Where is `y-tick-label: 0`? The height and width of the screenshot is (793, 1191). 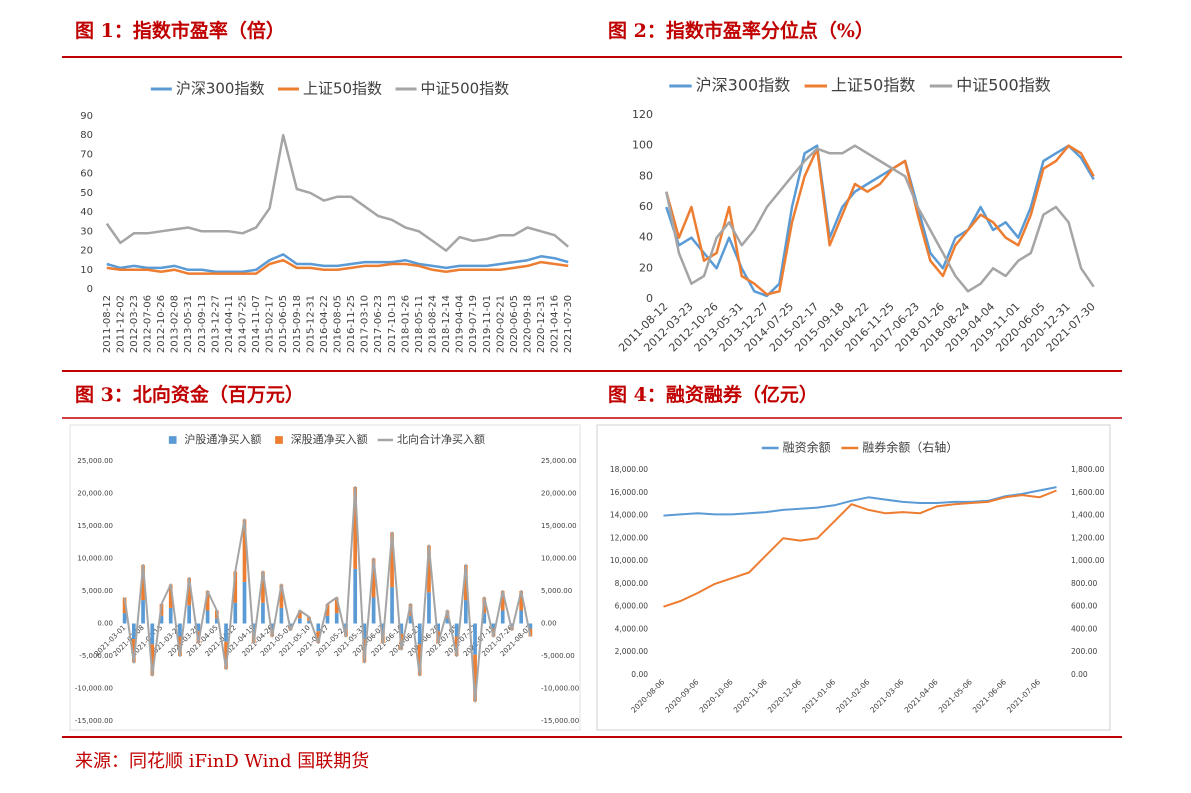
y-tick-label: 0 is located at coordinates (649, 298).